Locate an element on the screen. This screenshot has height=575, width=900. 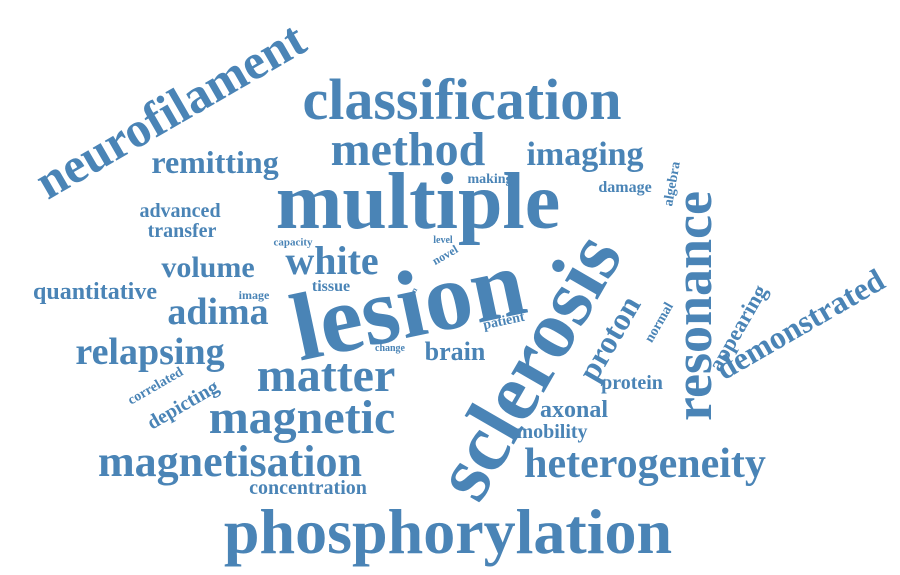
word-level: level is located at coordinates (443, 240).